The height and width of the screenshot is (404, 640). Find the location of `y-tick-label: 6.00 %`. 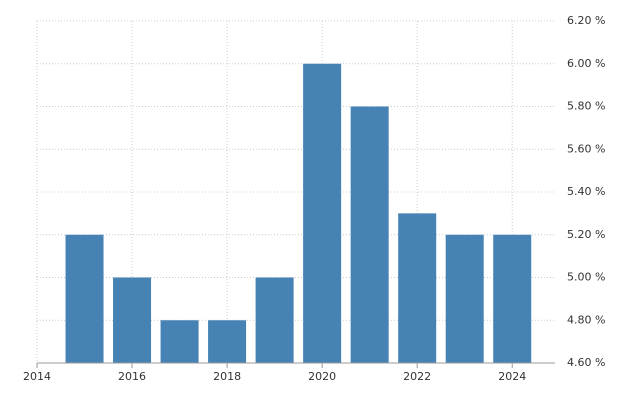

y-tick-label: 6.00 % is located at coordinates (586, 63).